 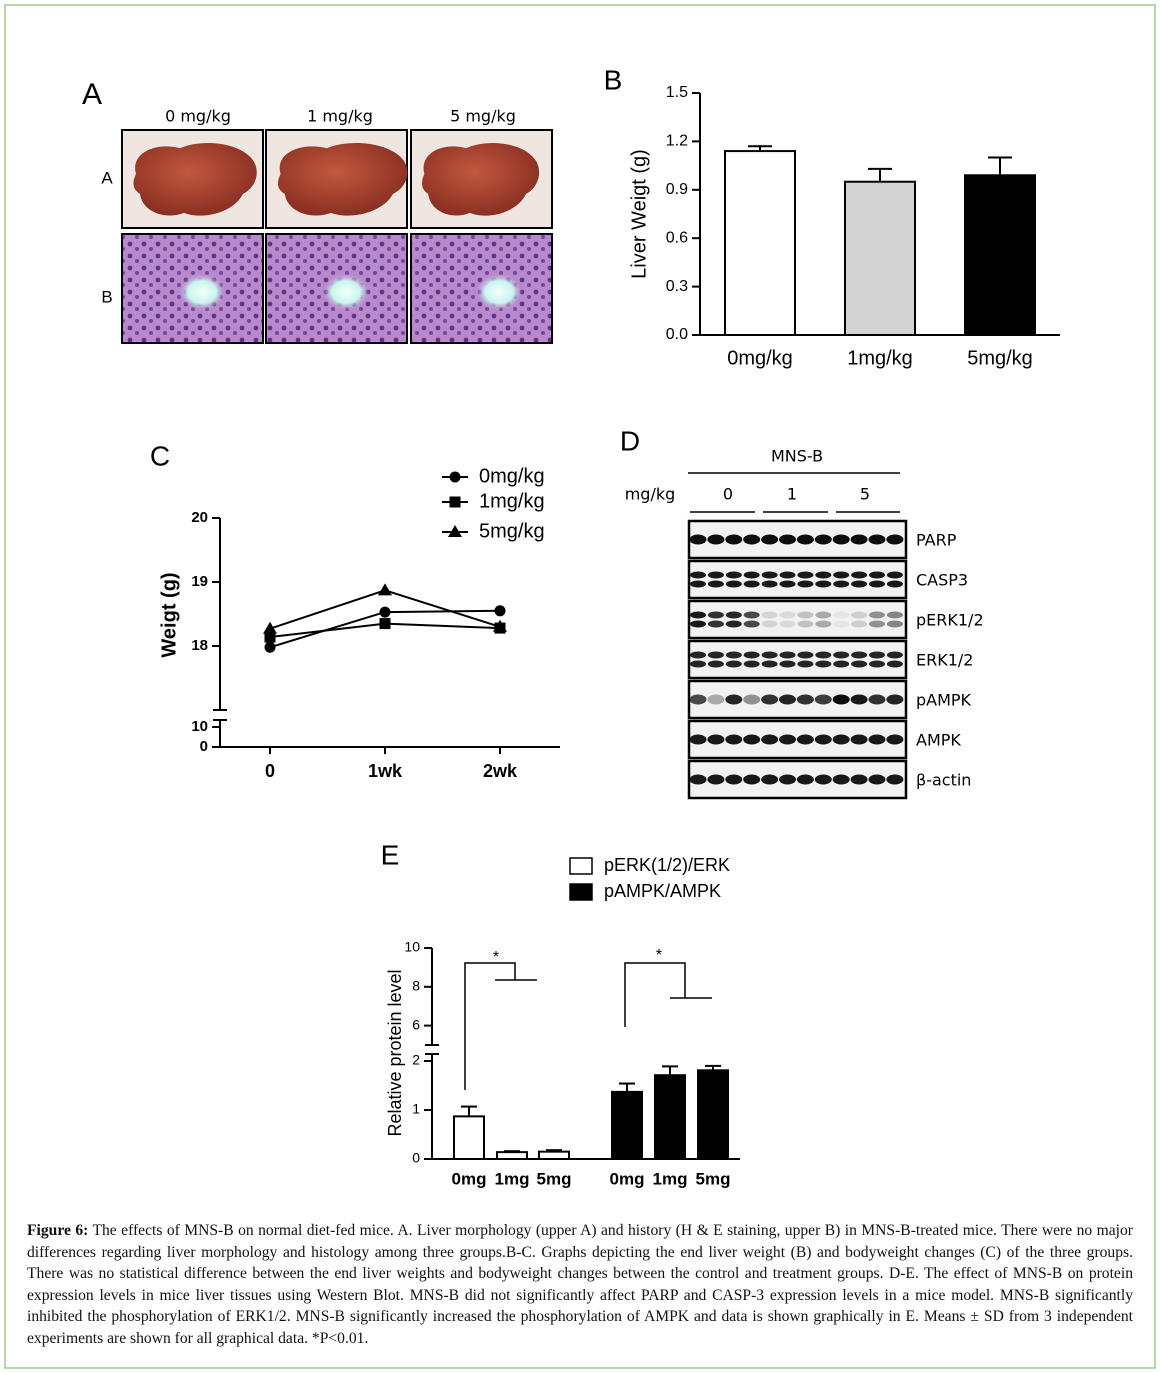 I want to click on panel-label: E, so click(x=390, y=854).